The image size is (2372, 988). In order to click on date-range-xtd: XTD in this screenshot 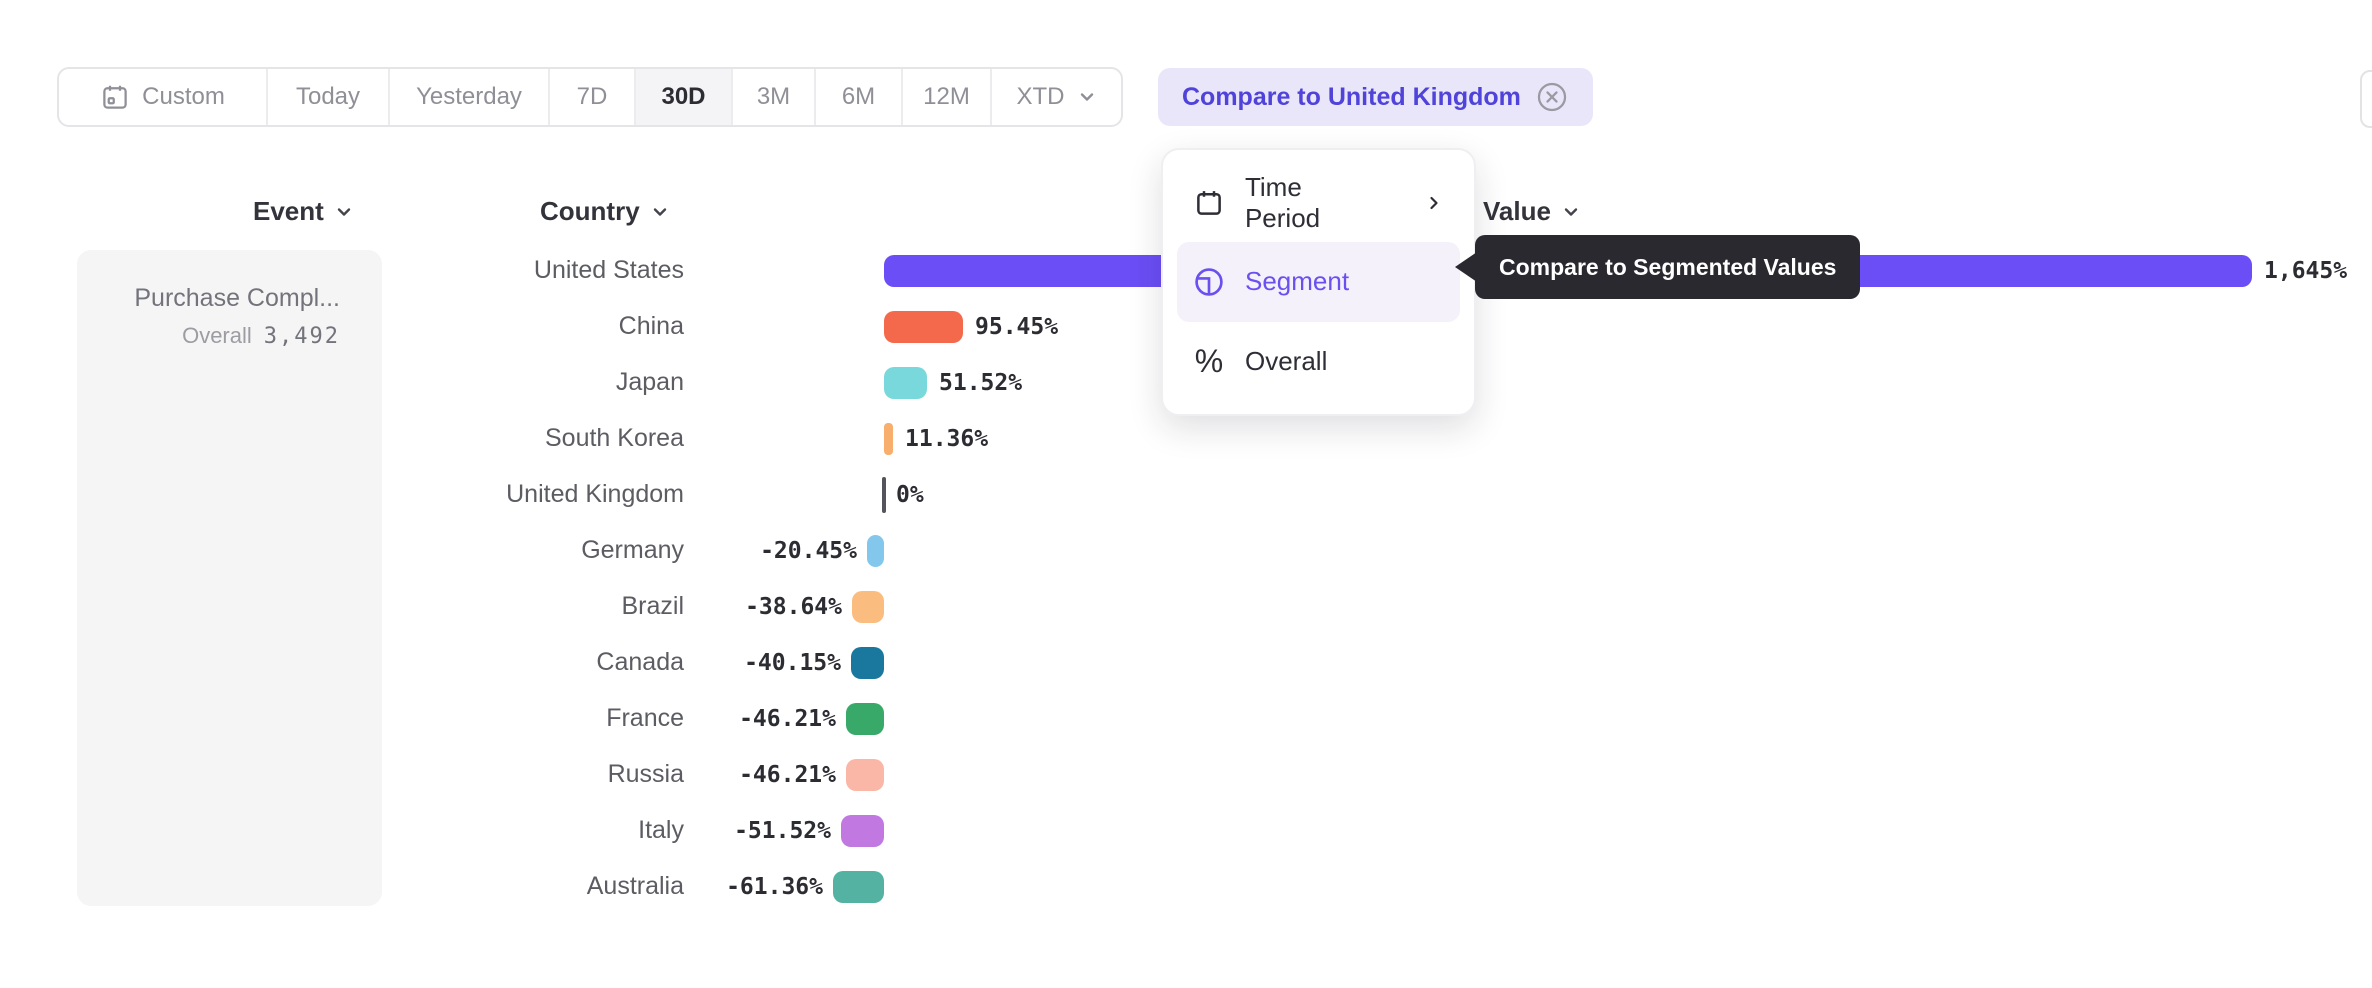, I will do `click(1056, 97)`.